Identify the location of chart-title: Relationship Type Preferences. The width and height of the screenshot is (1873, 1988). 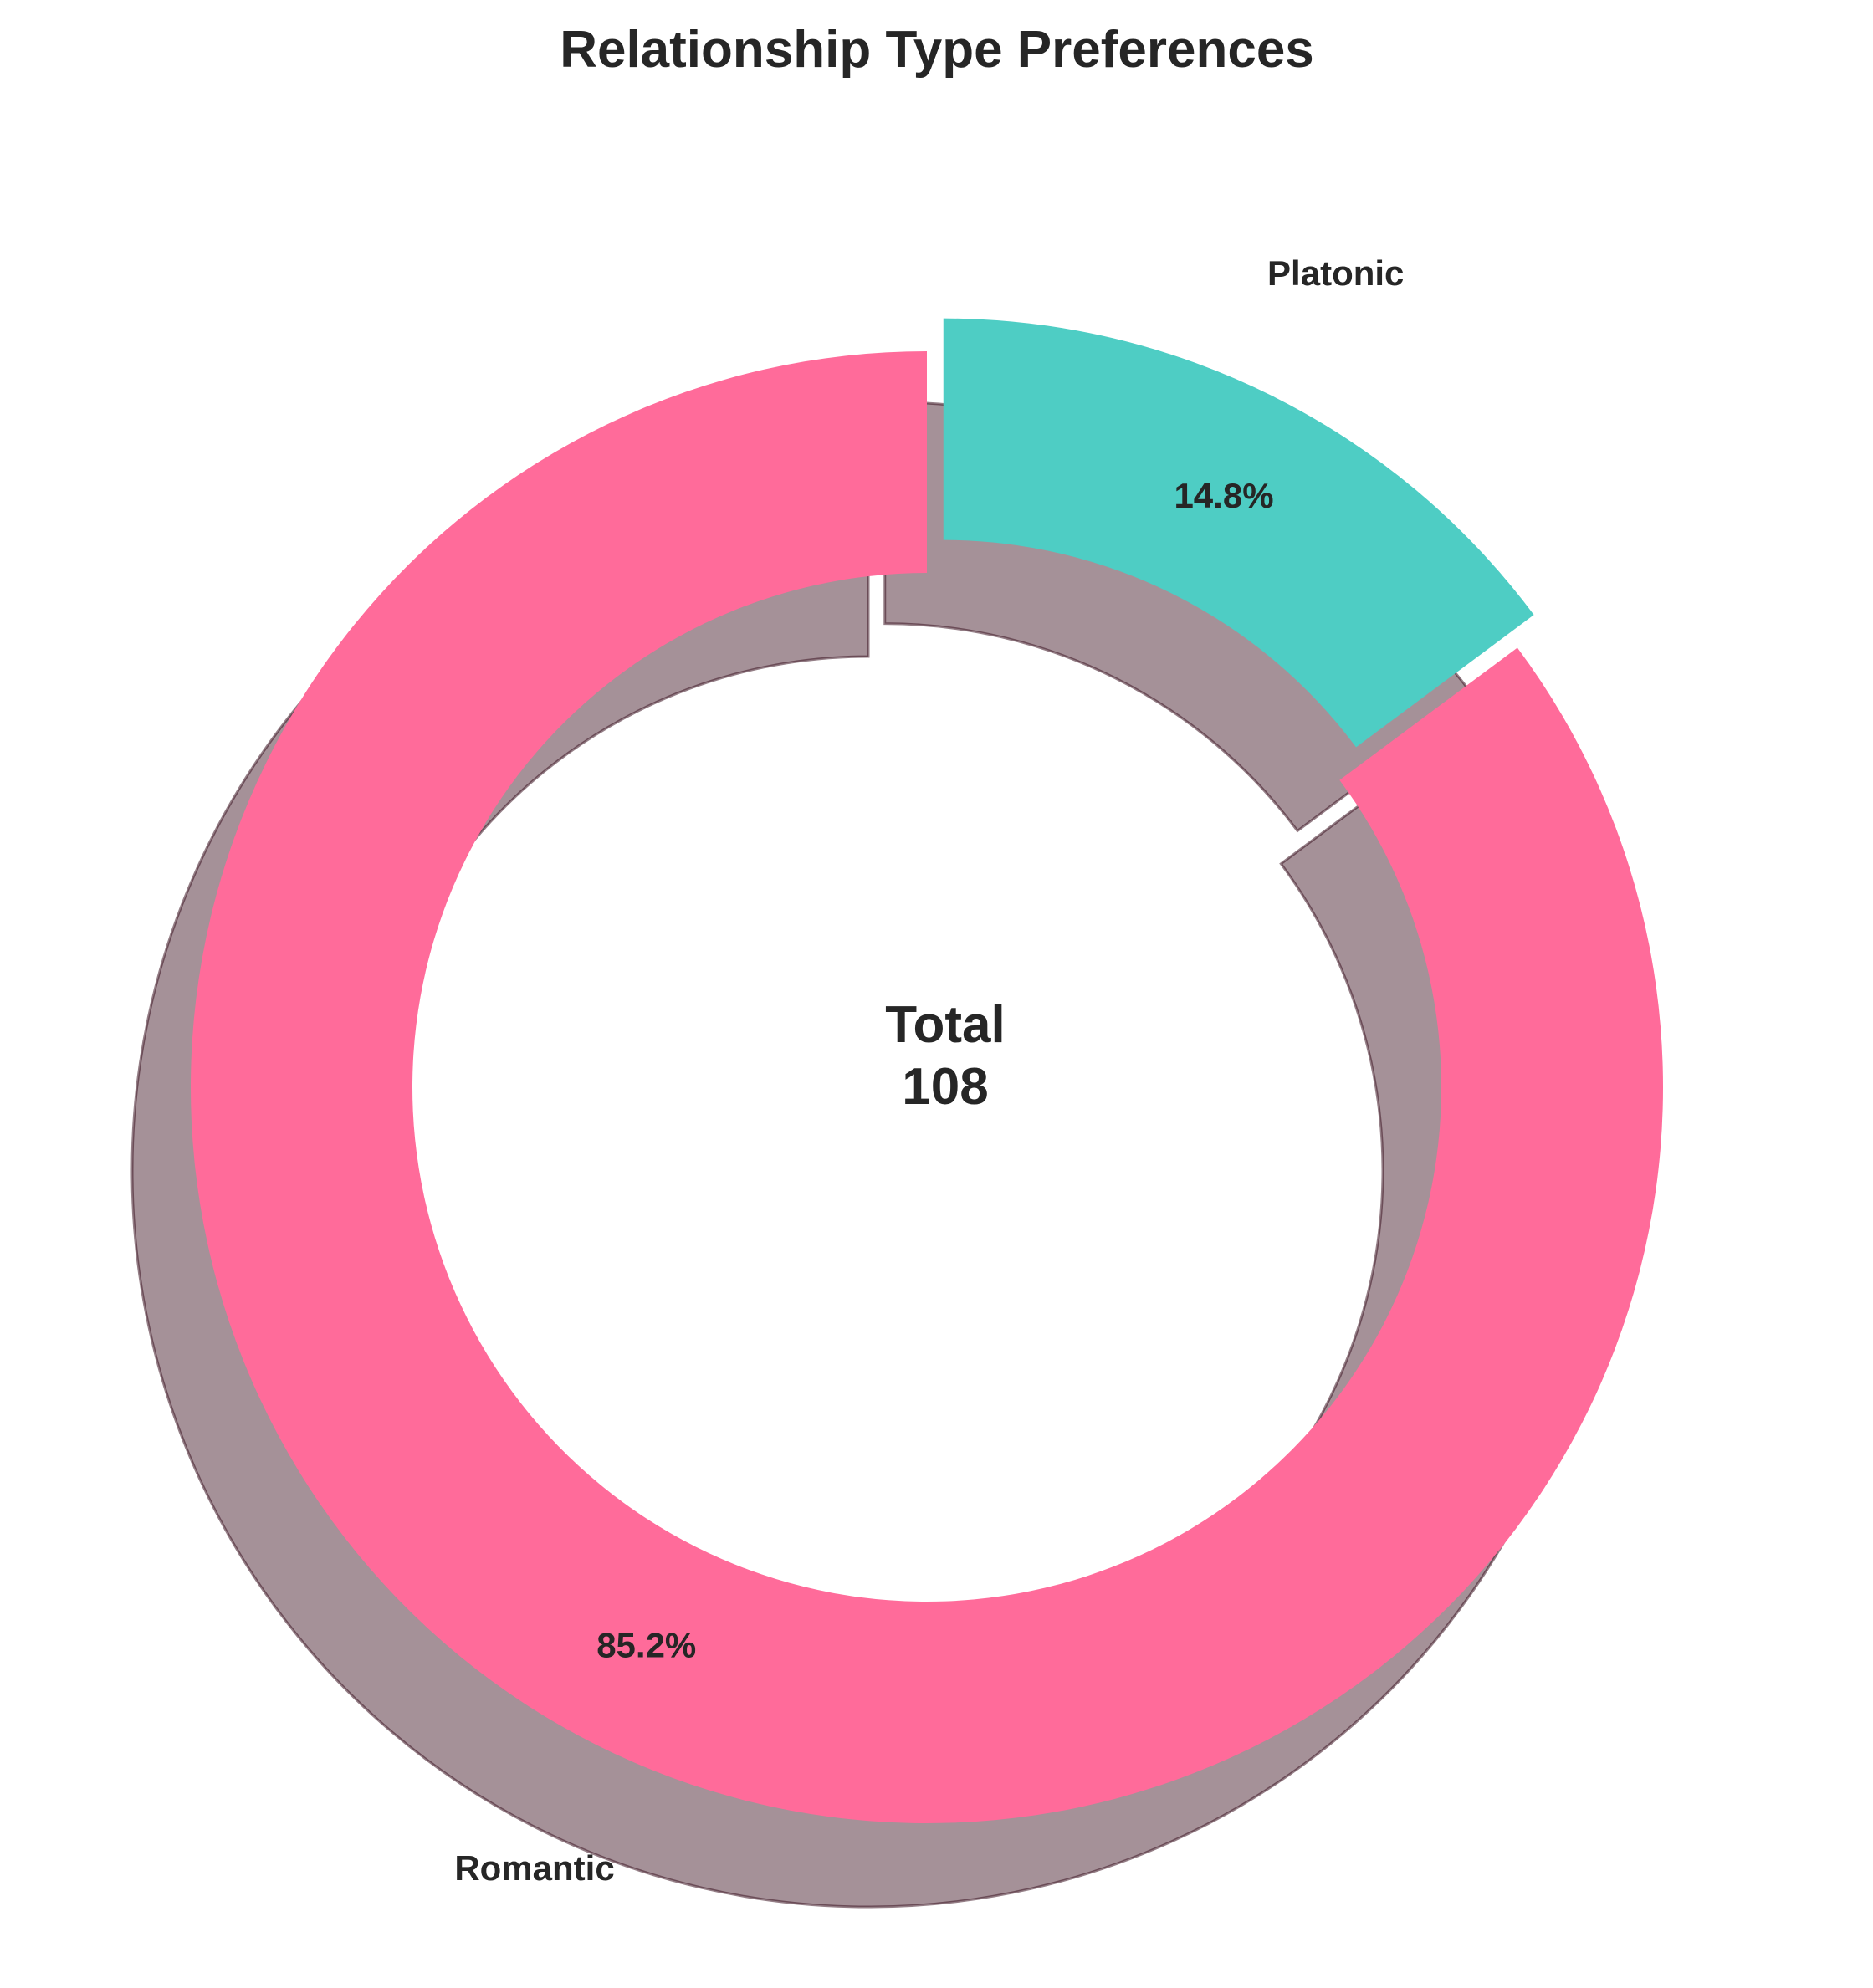
(937, 50).